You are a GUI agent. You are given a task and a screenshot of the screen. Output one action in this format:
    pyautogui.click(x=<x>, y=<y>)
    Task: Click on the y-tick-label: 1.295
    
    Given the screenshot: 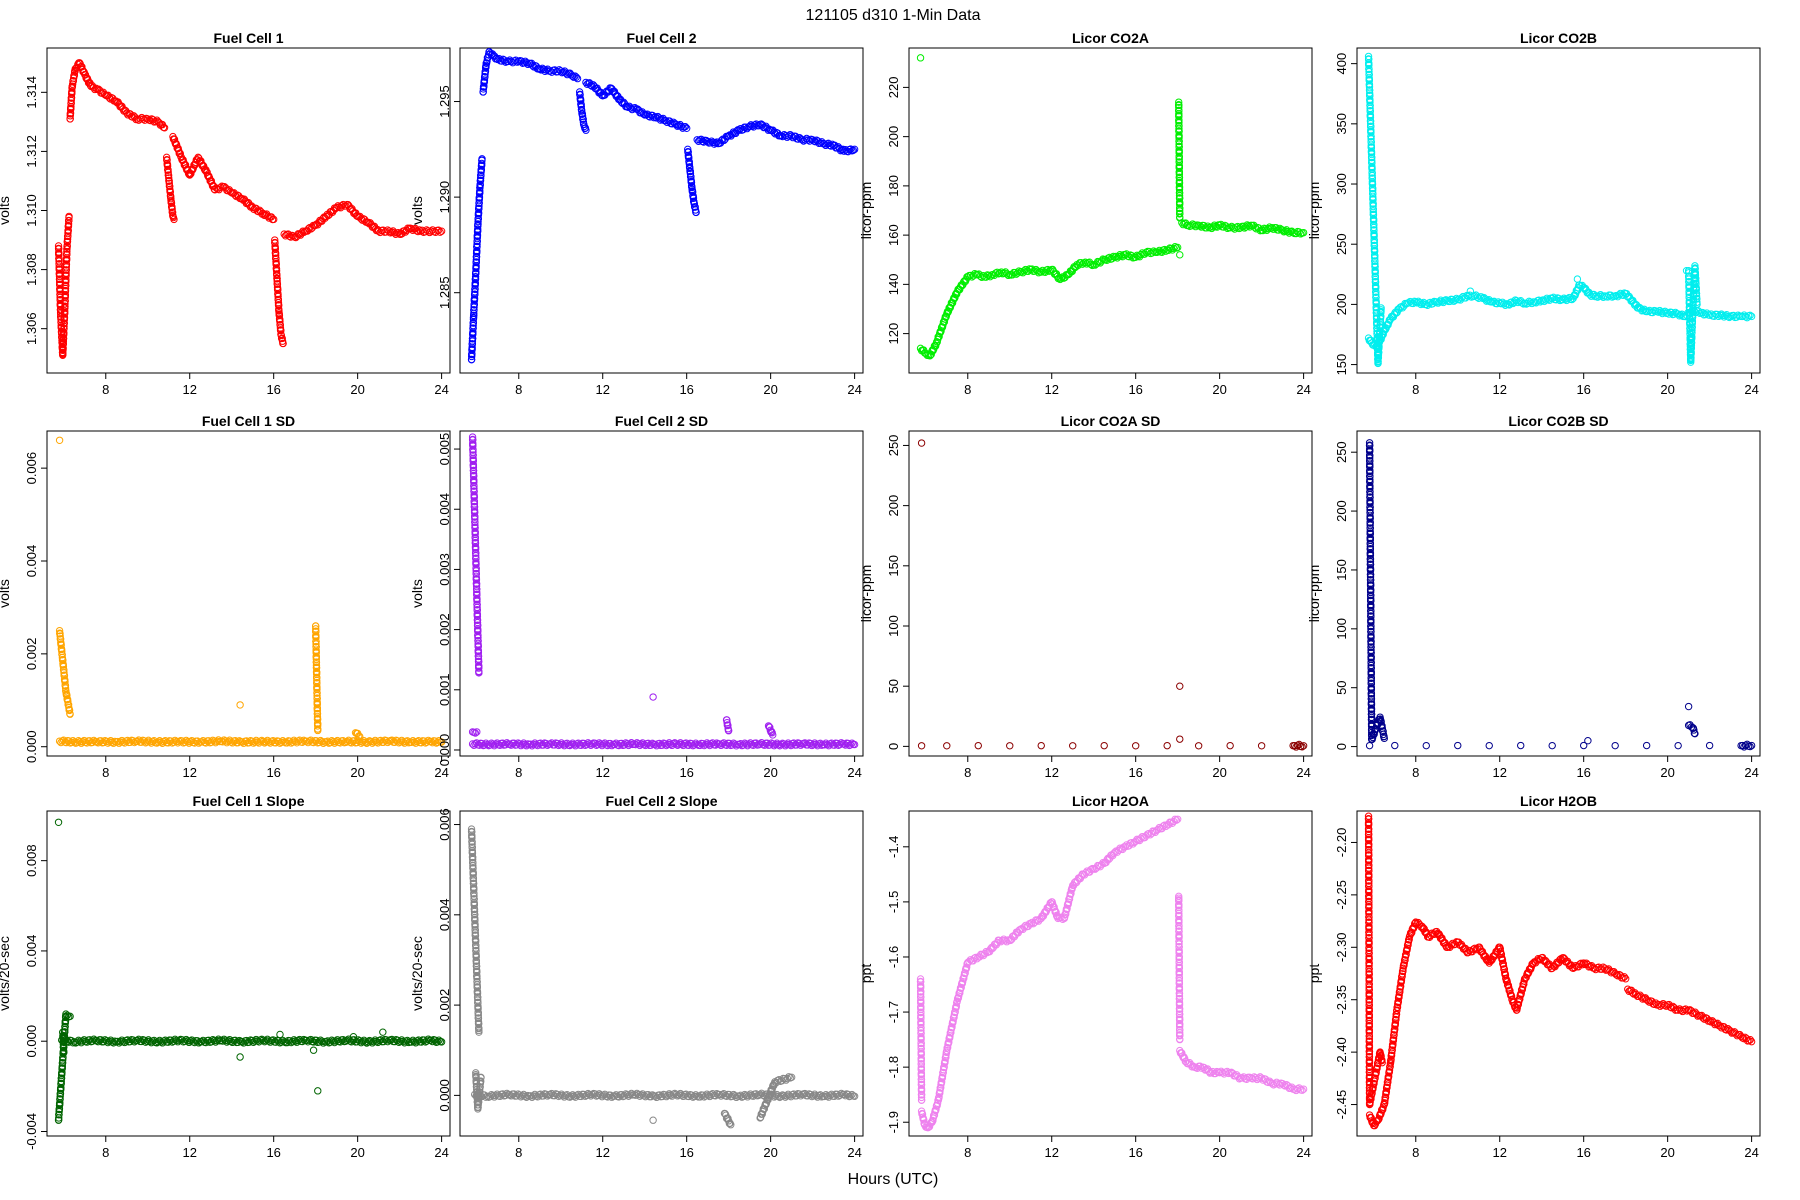 What is the action you would take?
    pyautogui.click(x=444, y=101)
    